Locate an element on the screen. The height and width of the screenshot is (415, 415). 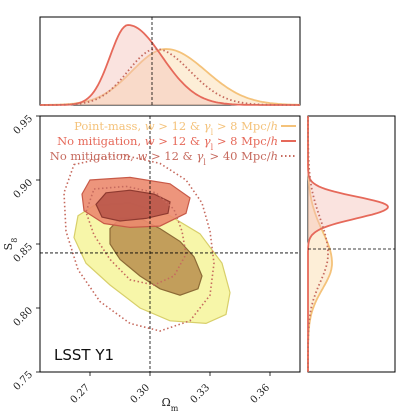
x-tick-label: 0.36 is located at coordinates (261, 394).